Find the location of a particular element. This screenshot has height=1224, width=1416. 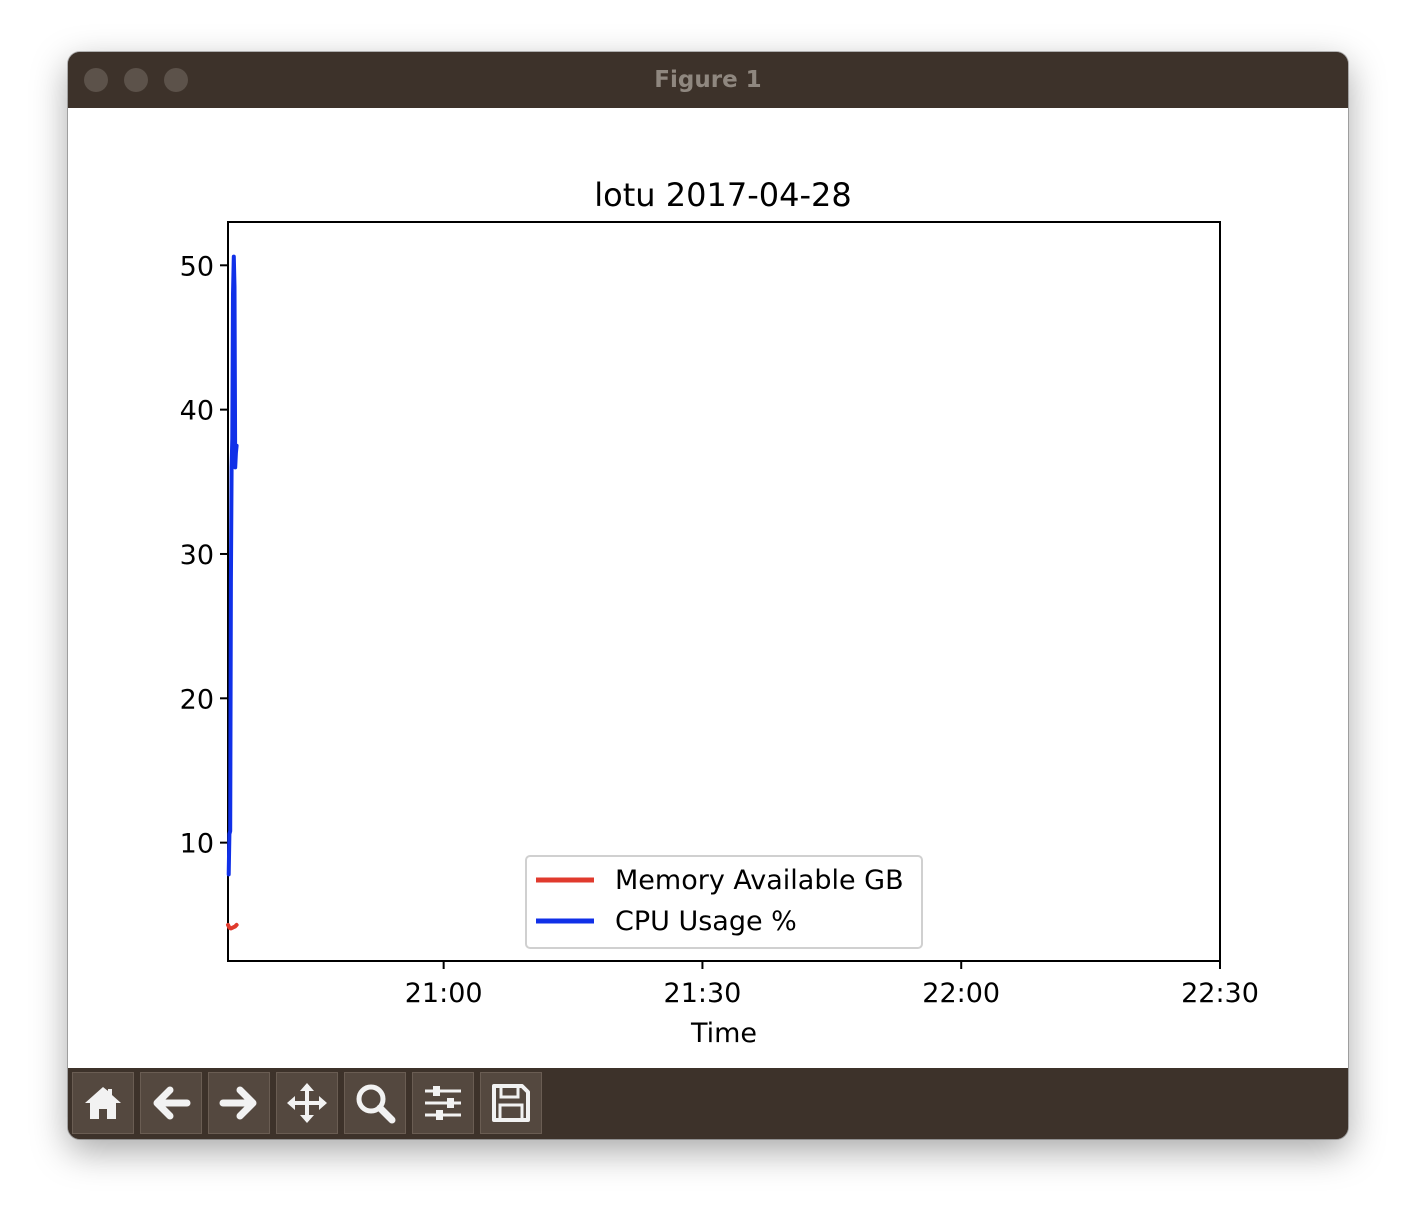

zoom-icon is located at coordinates (376, 1104).